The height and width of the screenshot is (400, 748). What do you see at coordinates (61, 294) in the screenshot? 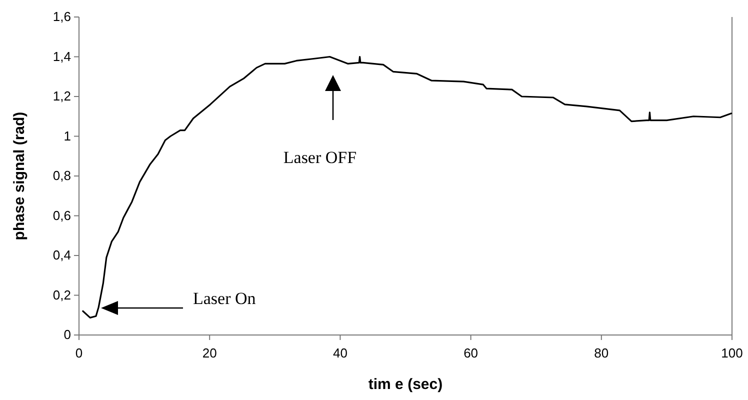
I see `y-tick-label: 0,2` at bounding box center [61, 294].